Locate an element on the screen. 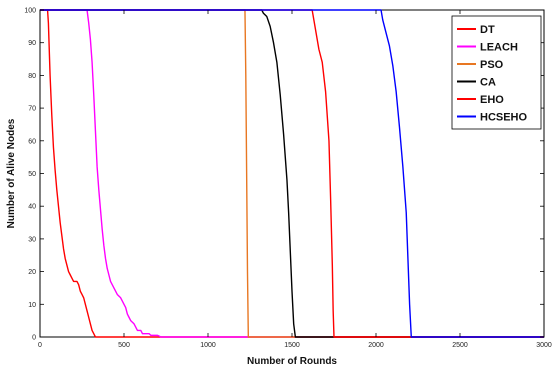 This screenshot has height=373, width=552. legend-label-hcseho: HCSEHO is located at coordinates (504, 118).